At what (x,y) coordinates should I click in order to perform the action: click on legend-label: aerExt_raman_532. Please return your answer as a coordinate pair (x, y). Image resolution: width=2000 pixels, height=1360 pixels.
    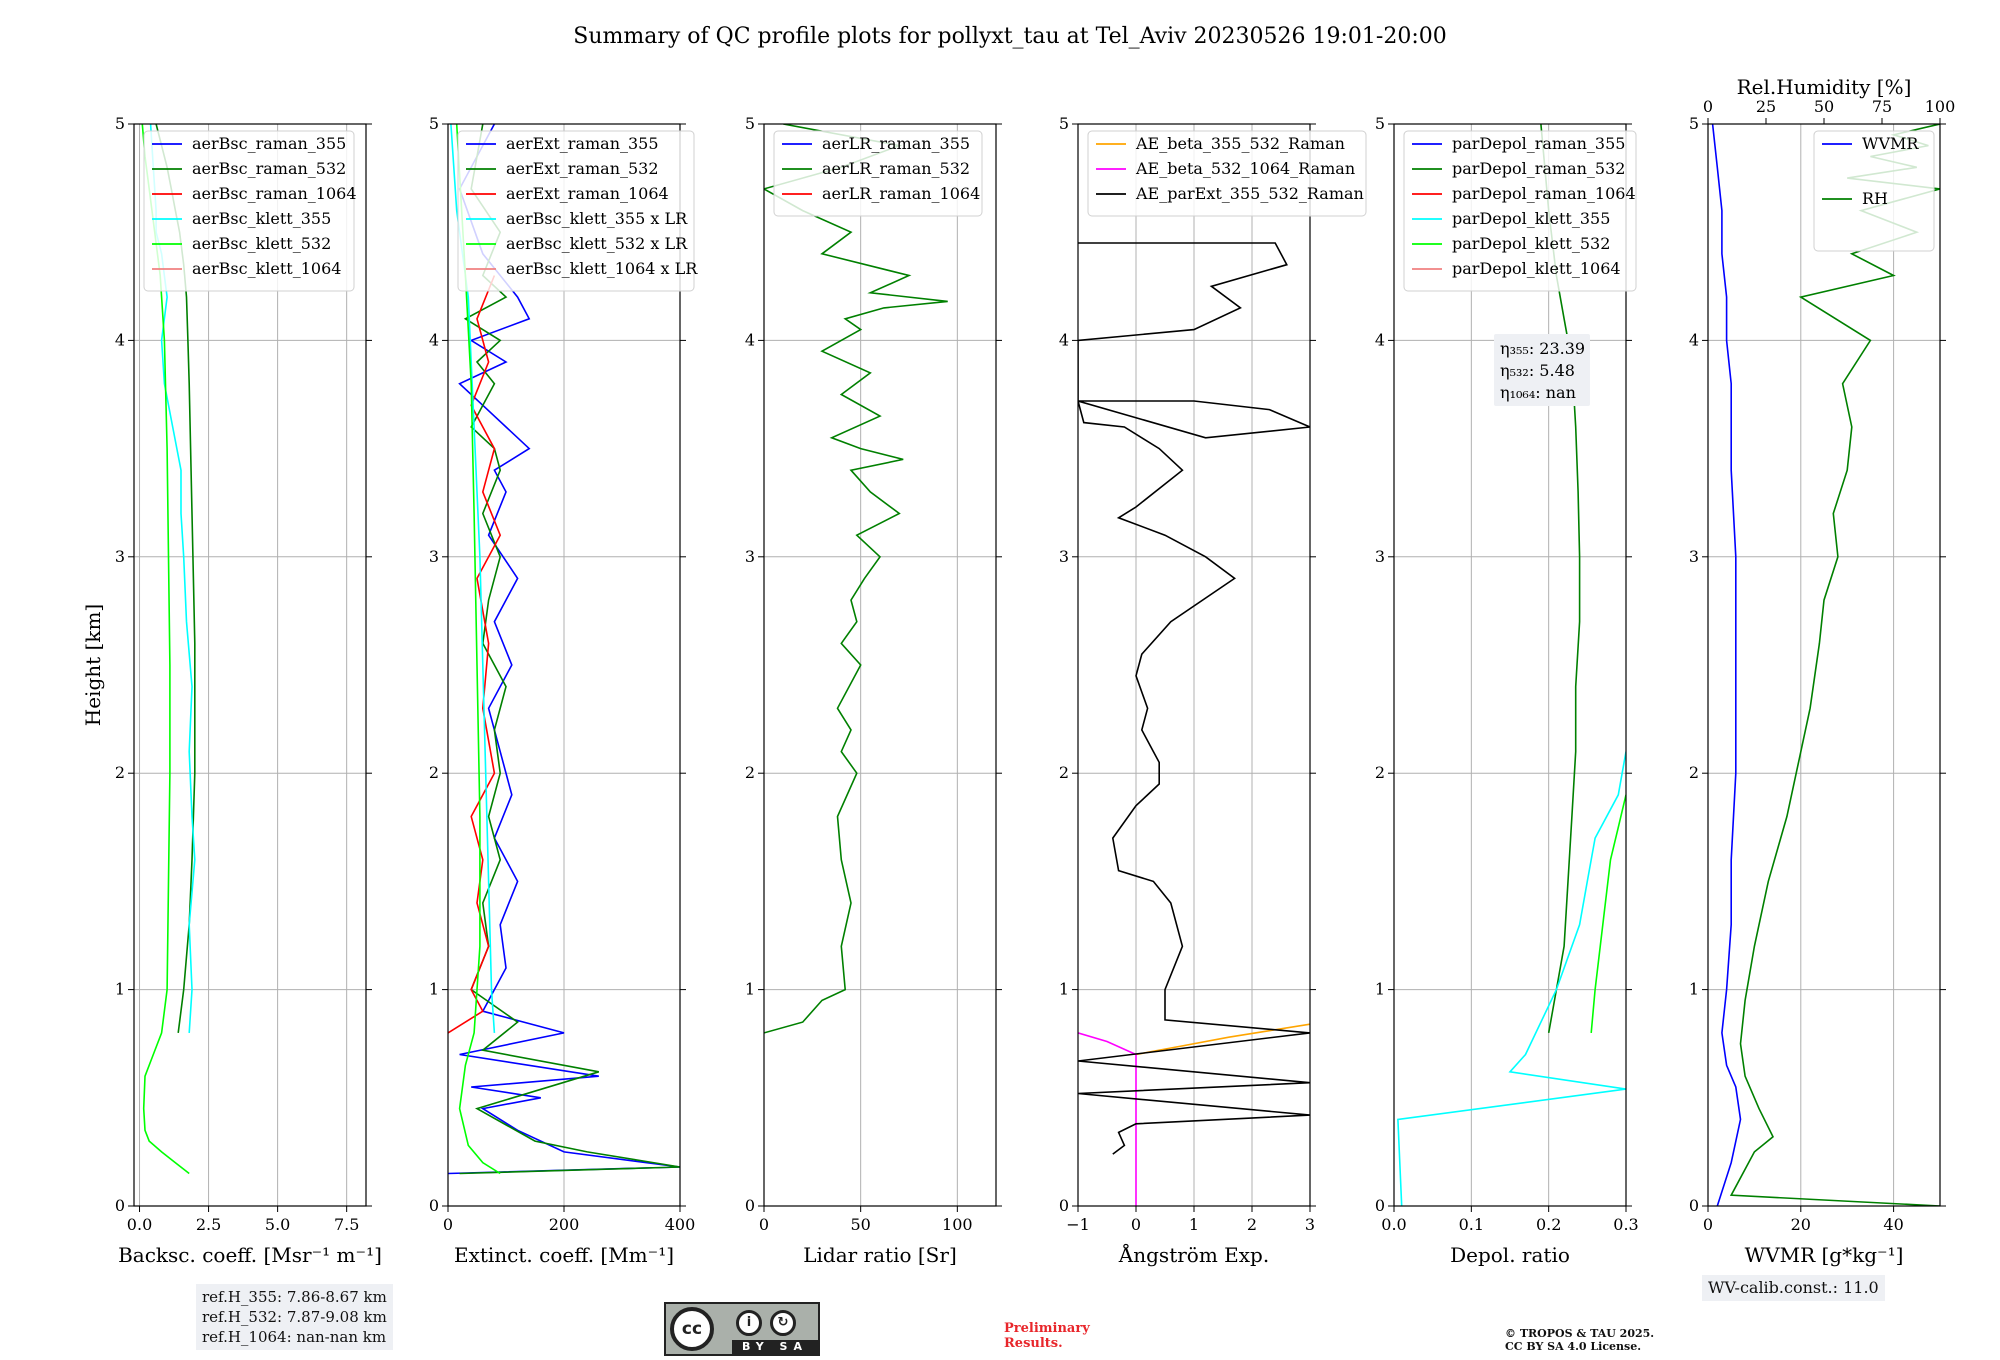
    Looking at the image, I should click on (582, 168).